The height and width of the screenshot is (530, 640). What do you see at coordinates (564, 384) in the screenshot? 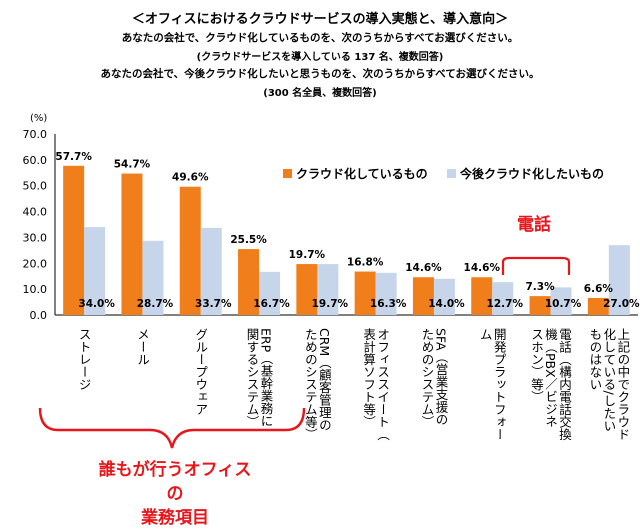
I see `x-category-label: 電話（構内電話交換` at bounding box center [564, 384].